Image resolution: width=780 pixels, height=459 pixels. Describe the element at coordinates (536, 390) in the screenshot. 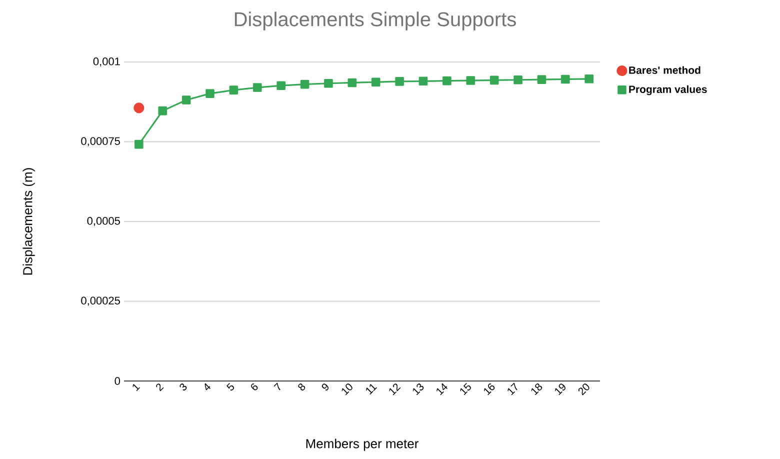

I see `x-tick-label: 18` at that location.